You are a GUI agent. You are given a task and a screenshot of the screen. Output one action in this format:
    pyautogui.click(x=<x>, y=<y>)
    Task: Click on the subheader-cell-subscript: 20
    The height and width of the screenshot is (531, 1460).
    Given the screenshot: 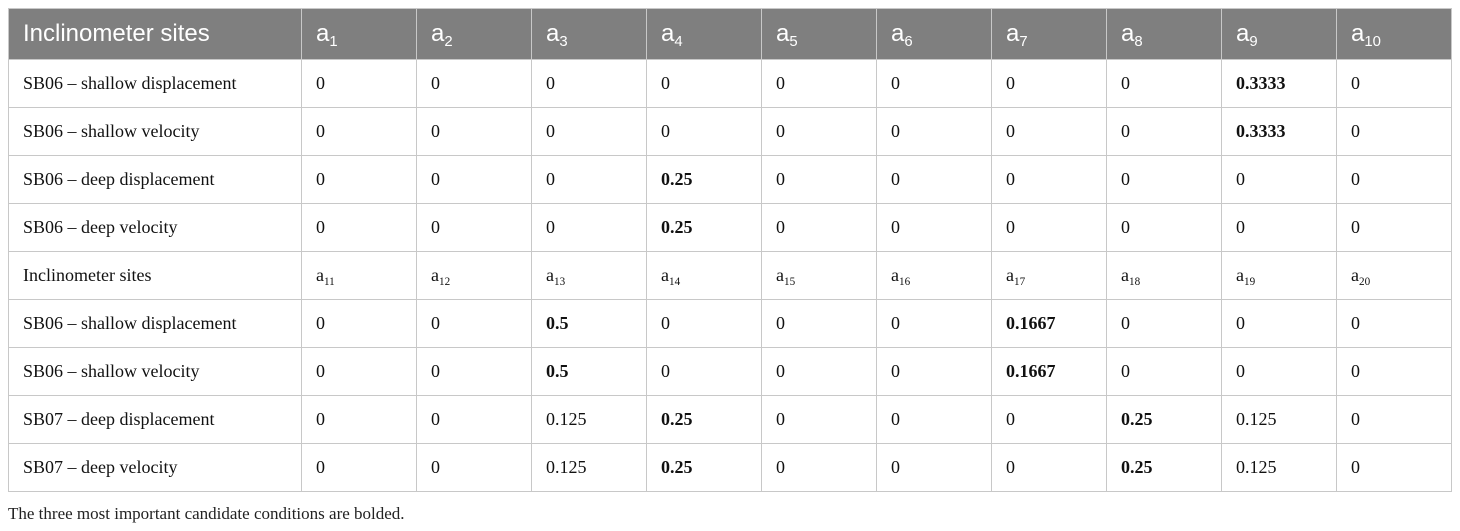 What is the action you would take?
    pyautogui.click(x=1365, y=281)
    